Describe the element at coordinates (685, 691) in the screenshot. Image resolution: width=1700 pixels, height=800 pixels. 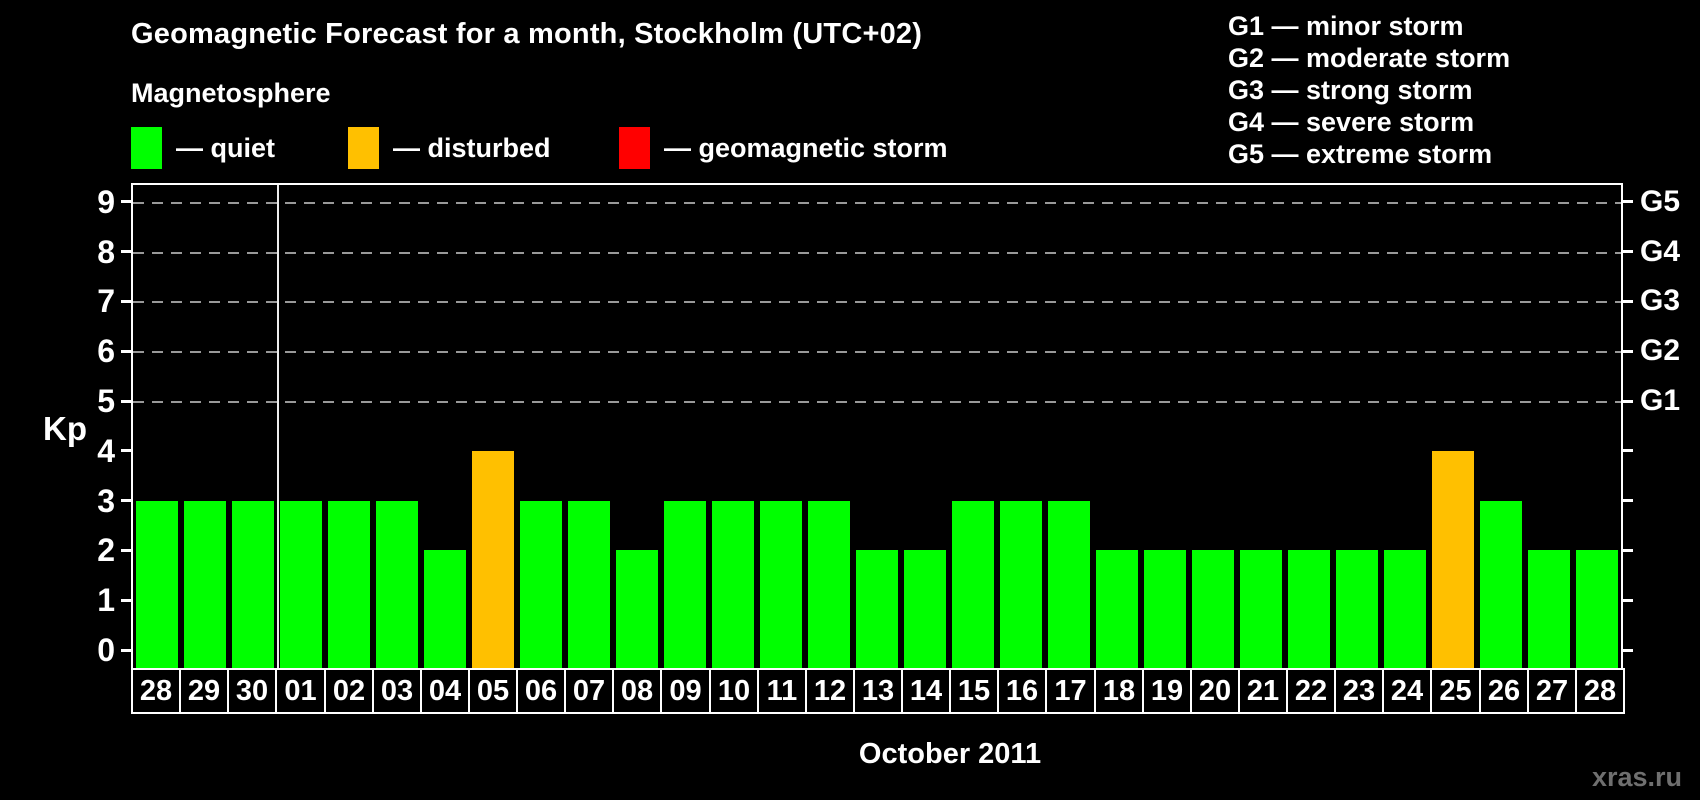
I see `date-box-09: 09` at that location.